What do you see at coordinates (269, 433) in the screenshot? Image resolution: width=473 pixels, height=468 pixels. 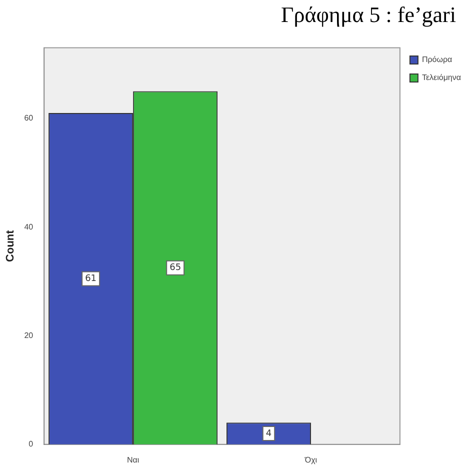 I see `data-label: 4` at bounding box center [269, 433].